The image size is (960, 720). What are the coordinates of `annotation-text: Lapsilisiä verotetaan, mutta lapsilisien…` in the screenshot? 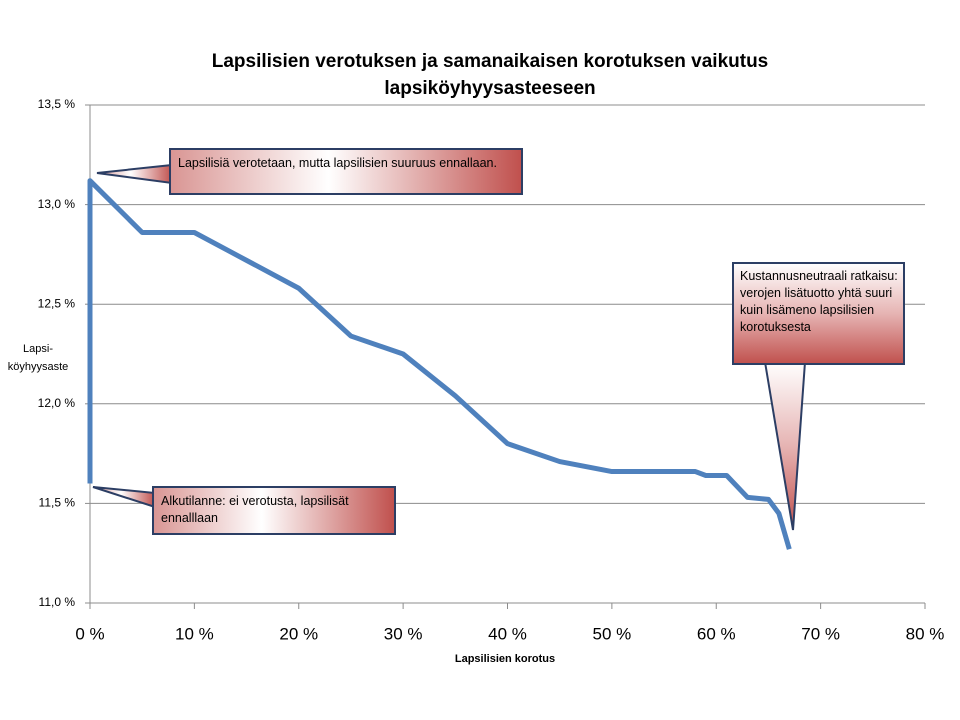 It's located at (337, 163).